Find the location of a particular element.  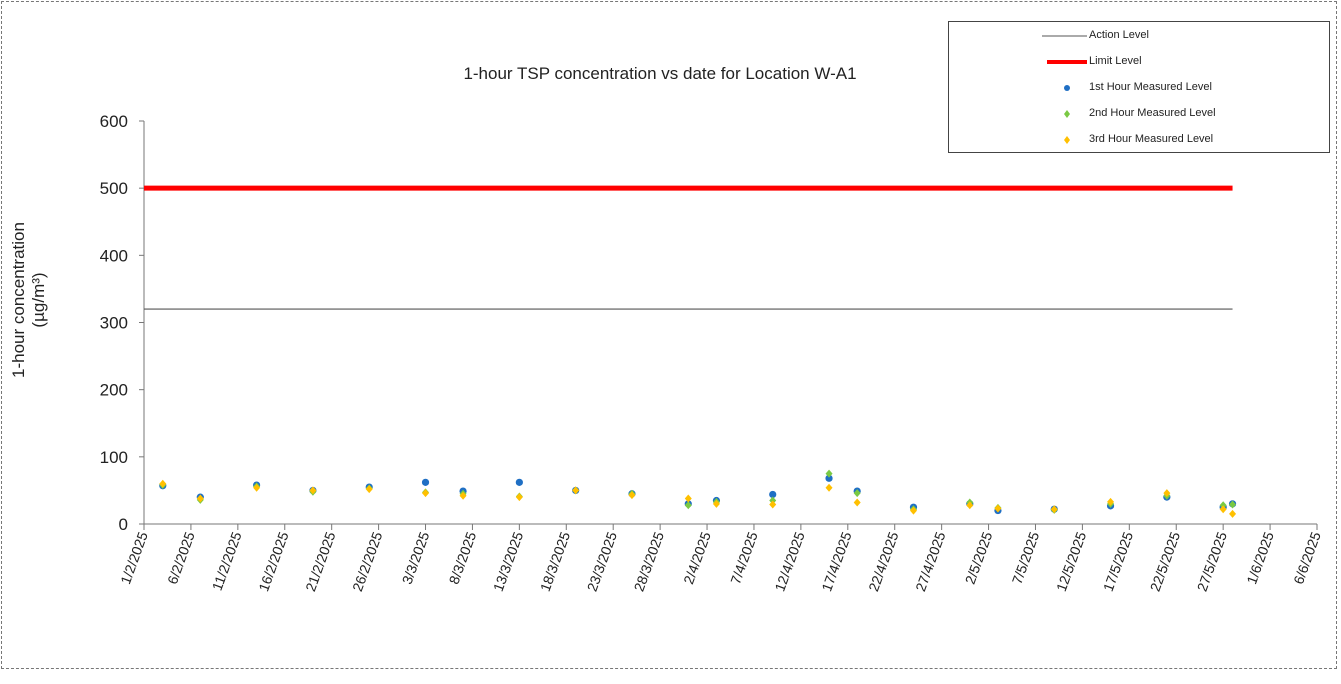

legend-item-1st-hour: 1st Hour Measured Level is located at coordinates (1139, 88).